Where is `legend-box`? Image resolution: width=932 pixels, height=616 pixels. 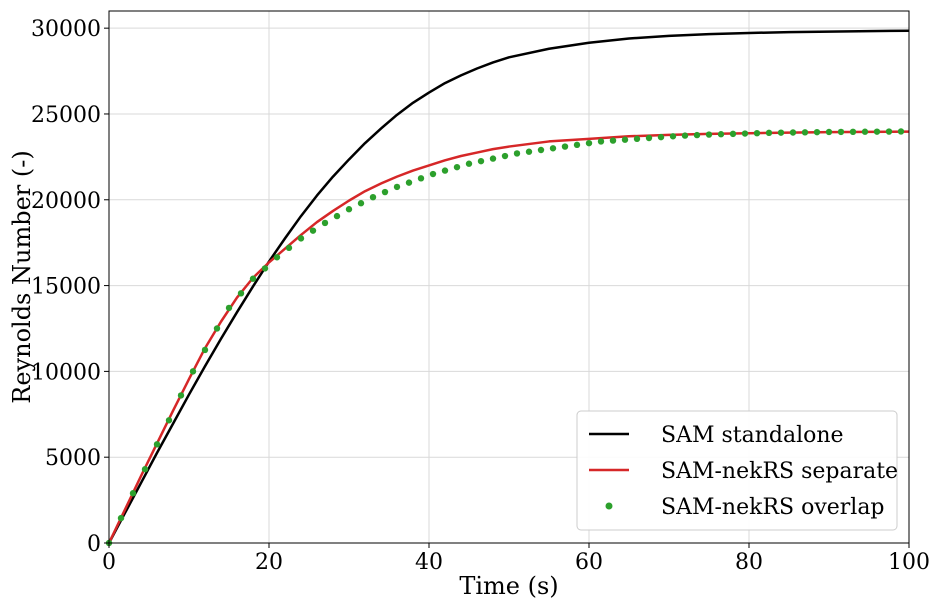 legend-box is located at coordinates (737, 470).